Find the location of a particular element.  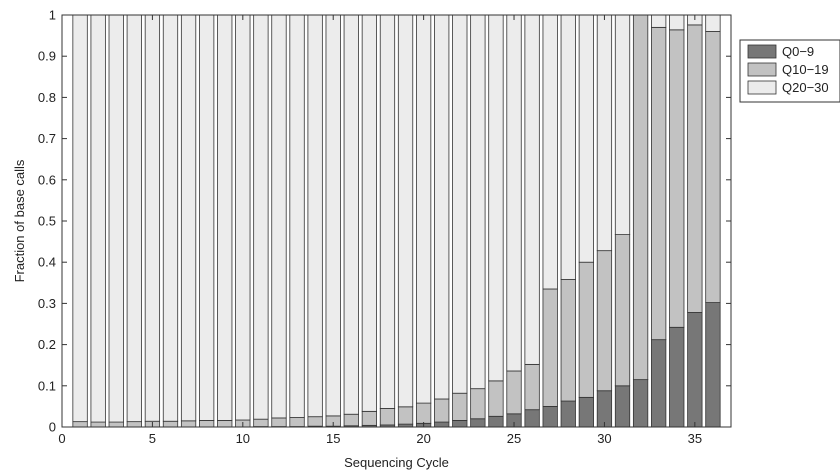

y-tick-label: 1 is located at coordinates (52, 15).